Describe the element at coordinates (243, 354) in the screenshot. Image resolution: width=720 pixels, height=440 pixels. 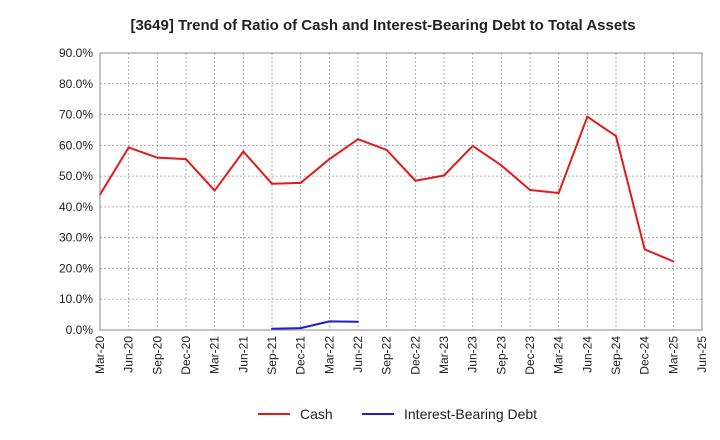
I see `x-tick-label: Jun-21` at that location.